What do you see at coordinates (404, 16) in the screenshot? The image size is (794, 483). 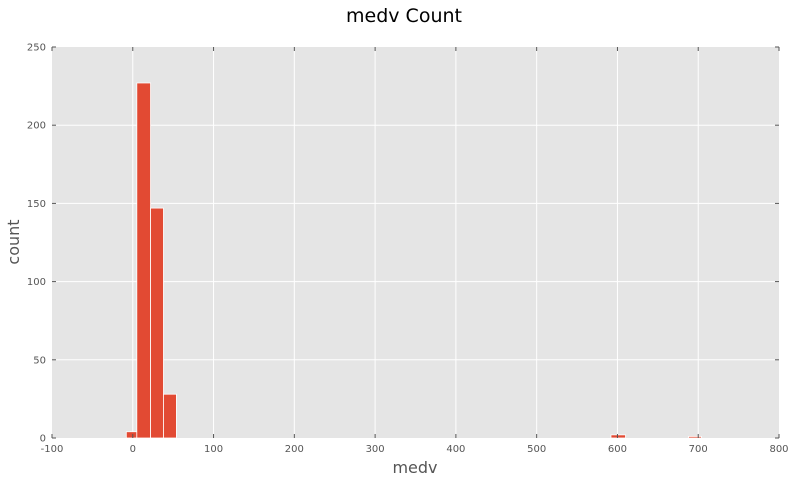 I see `chart-title: medv Count` at bounding box center [404, 16].